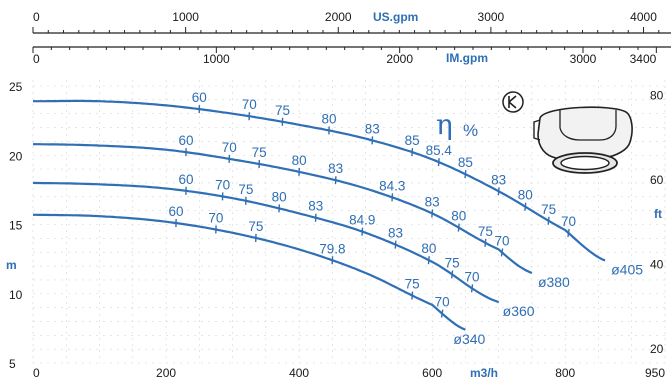  Describe the element at coordinates (185, 17) in the screenshot. I see `us-gpm-tick-label: 1000` at that location.